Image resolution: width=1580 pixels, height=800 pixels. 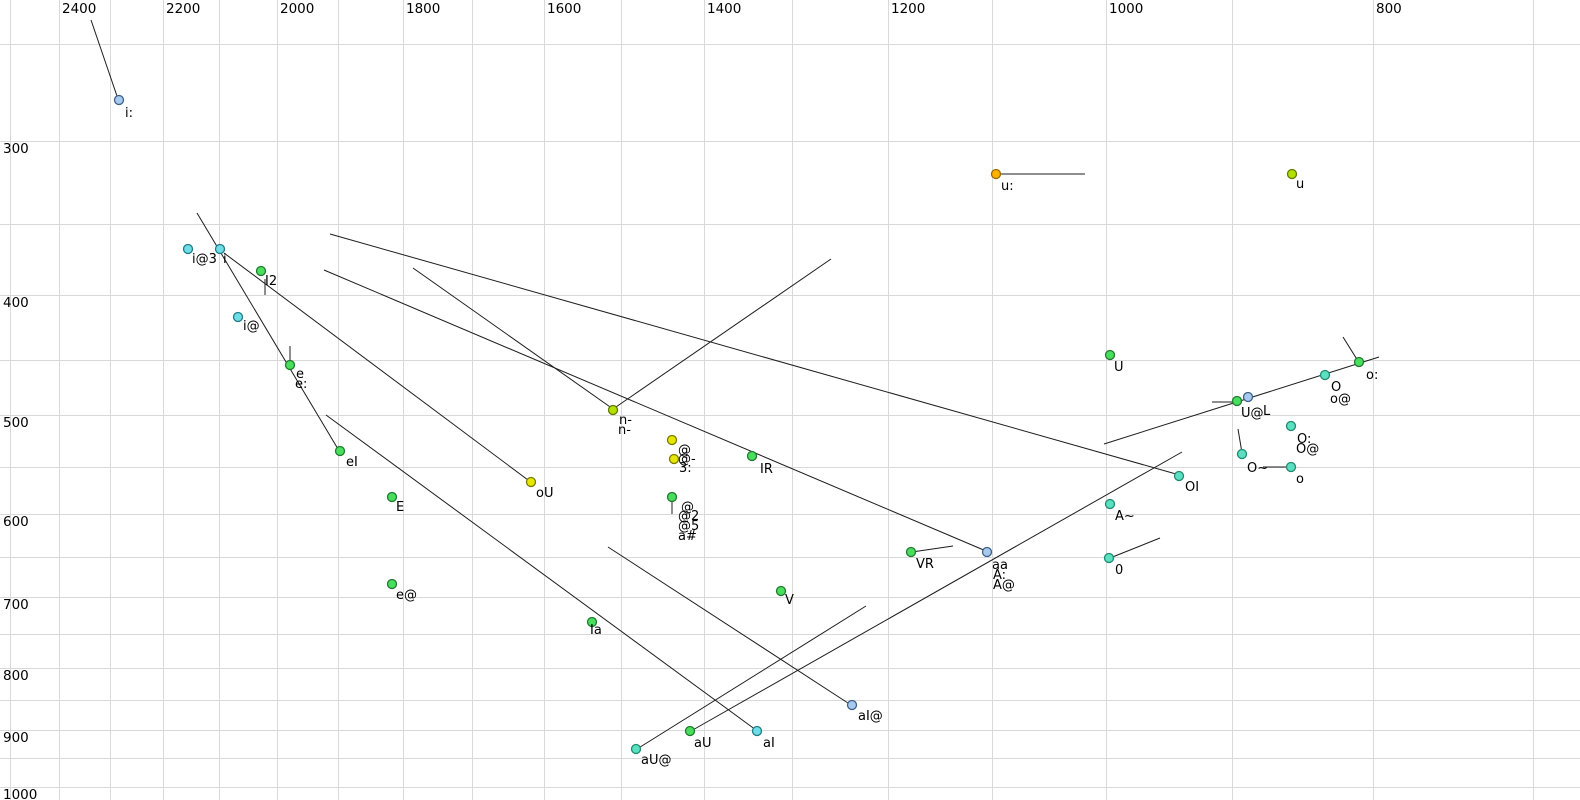 I want to click on data-point-OI, so click(x=1179, y=476).